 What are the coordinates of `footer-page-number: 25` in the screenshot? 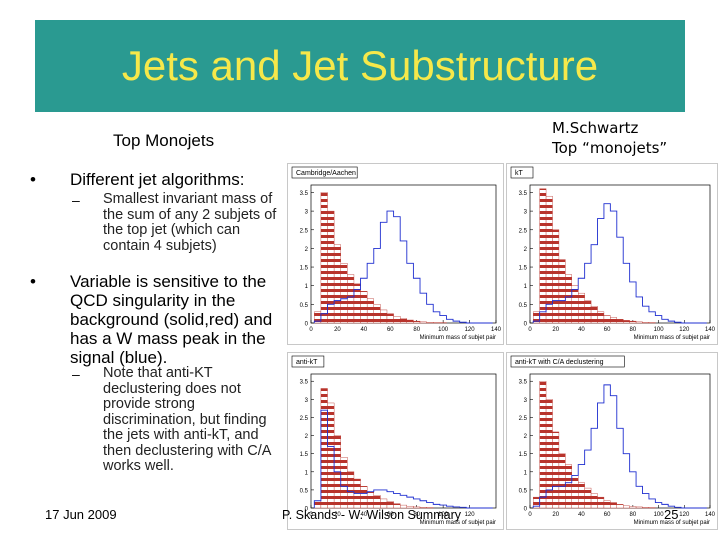 It's located at (671, 514).